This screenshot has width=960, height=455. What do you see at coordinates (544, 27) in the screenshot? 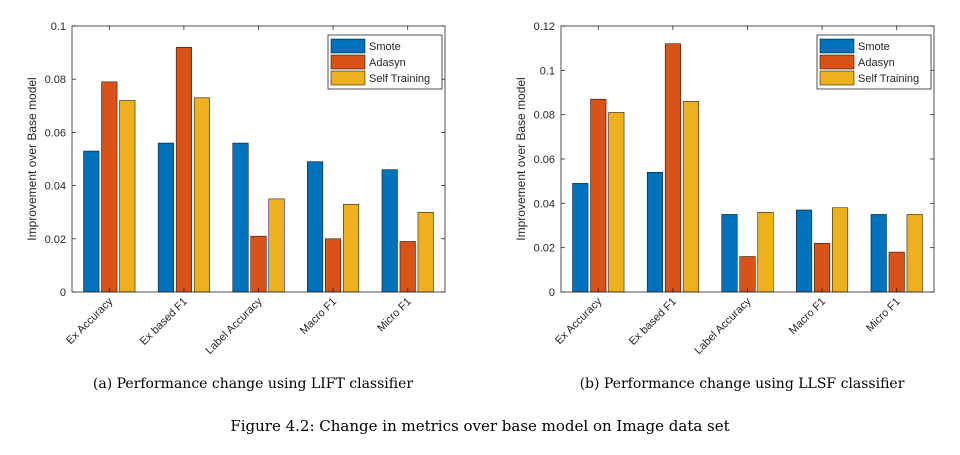
I see `y-tick-label: 0.12` at bounding box center [544, 27].